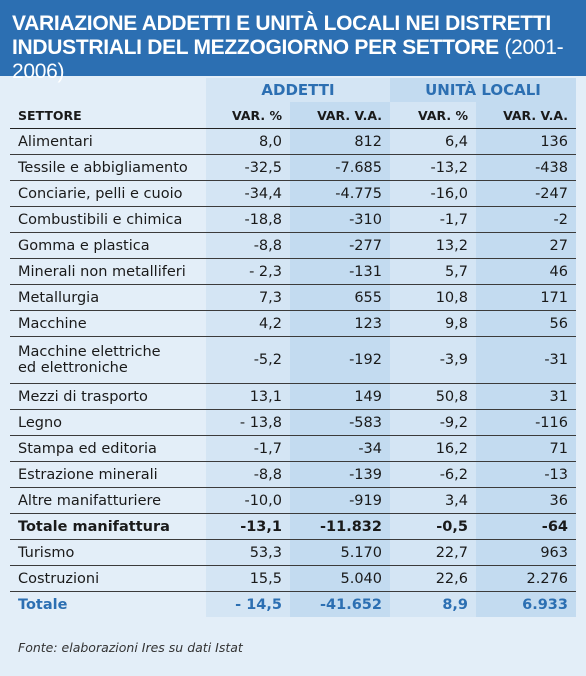 The image size is (586, 676). I want to click on group-header-blank, so click(108, 90).